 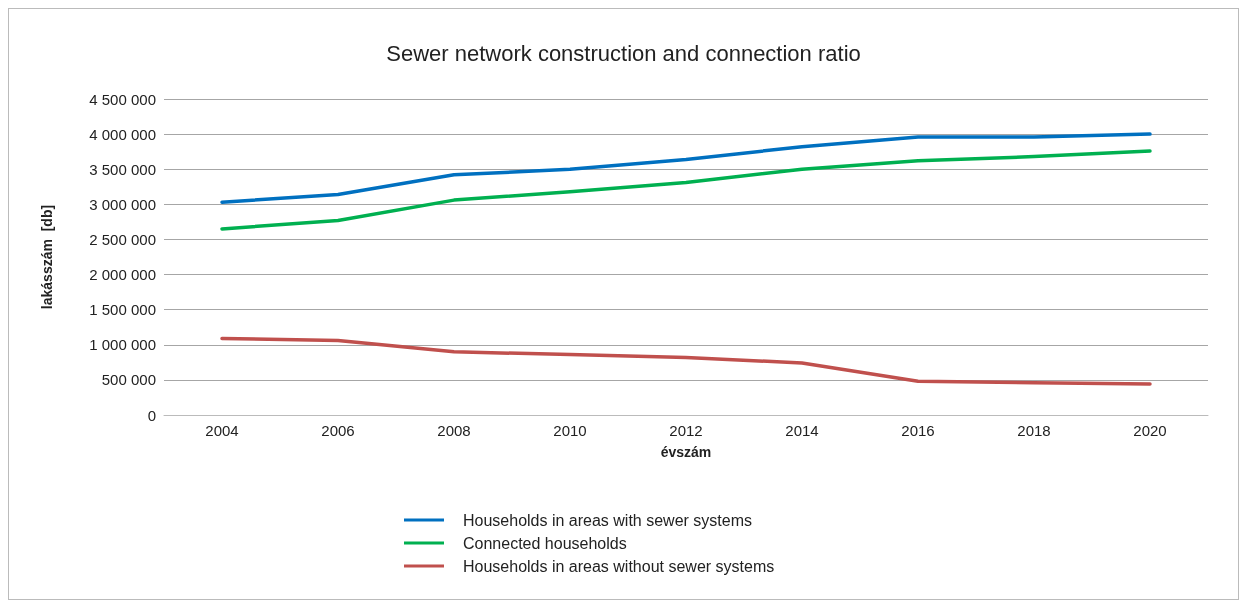 What do you see at coordinates (151, 415) in the screenshot?
I see `y-tick-label: 0` at bounding box center [151, 415].